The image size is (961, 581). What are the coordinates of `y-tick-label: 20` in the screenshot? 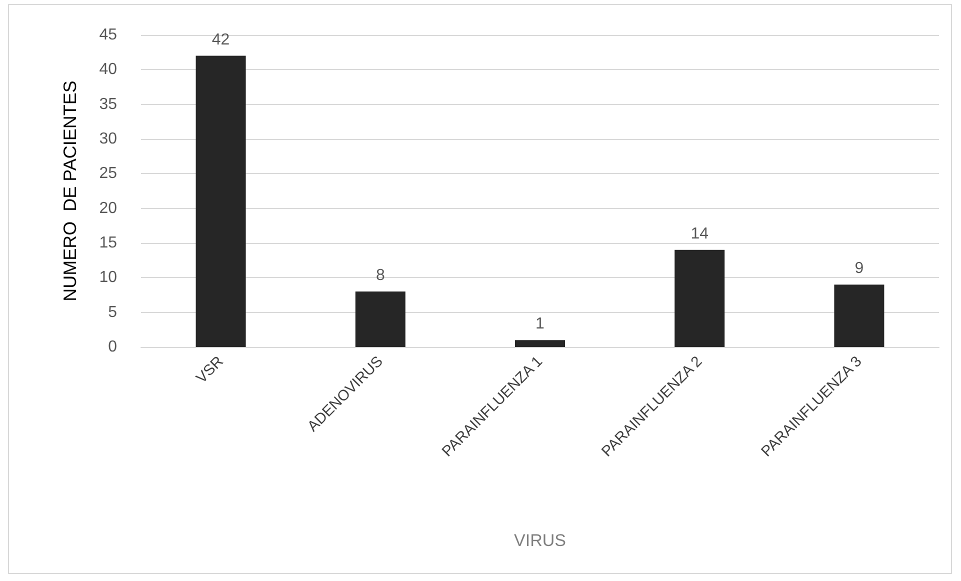 It's located at (108, 208).